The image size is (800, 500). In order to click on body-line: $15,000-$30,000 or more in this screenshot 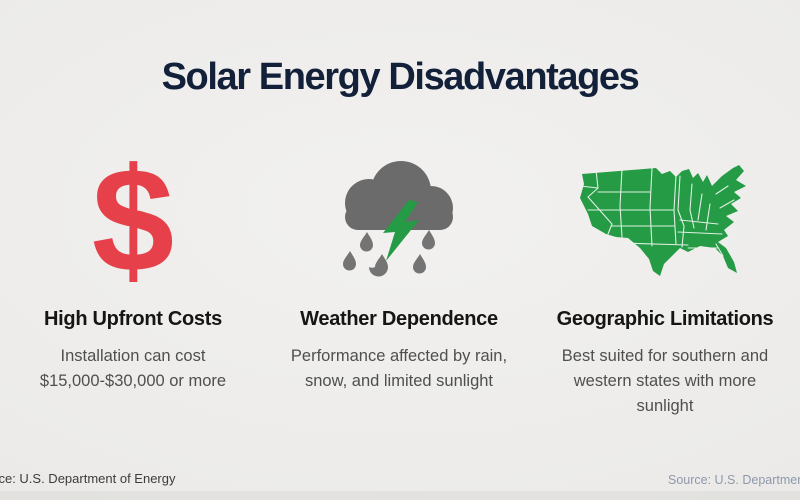, I will do `click(133, 381)`.